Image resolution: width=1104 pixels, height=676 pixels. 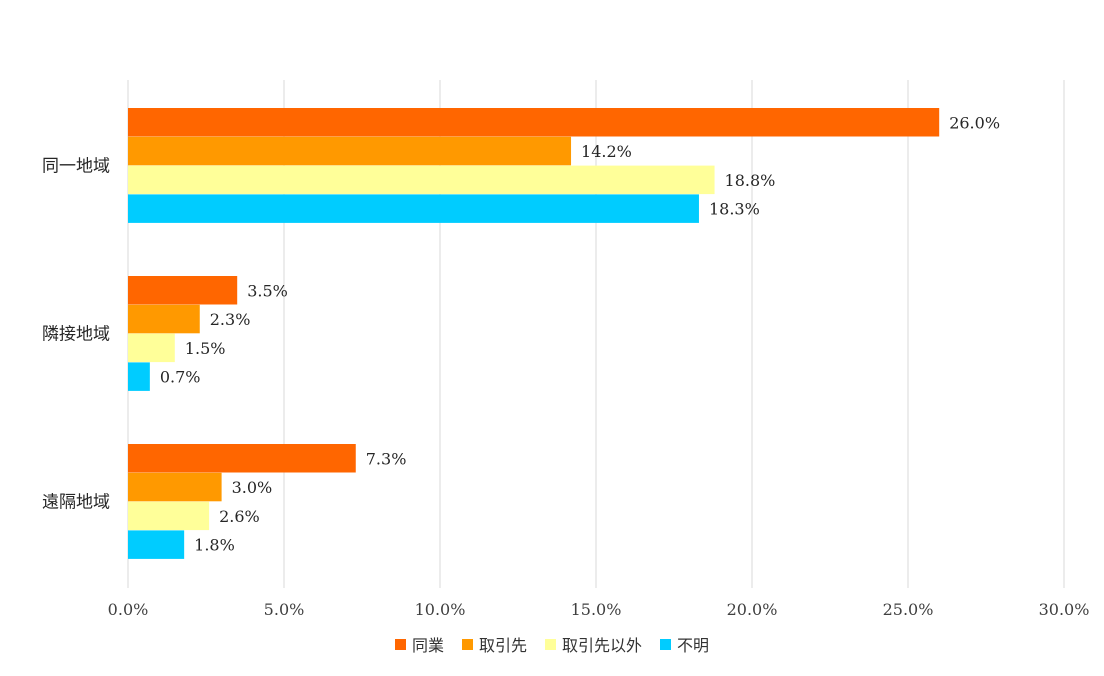 I want to click on category-label: 遠隔地域, so click(x=76, y=503).